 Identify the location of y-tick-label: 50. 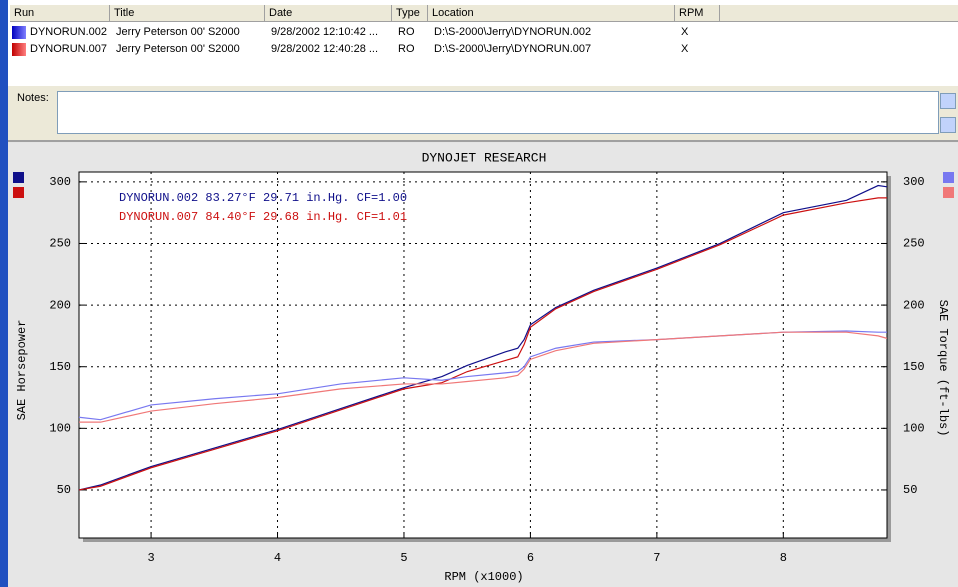
(64, 490).